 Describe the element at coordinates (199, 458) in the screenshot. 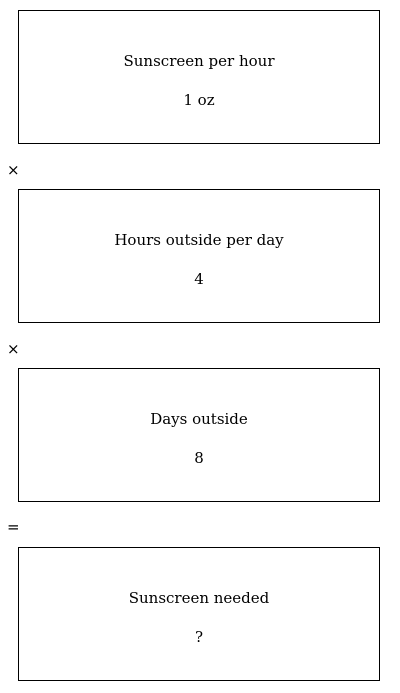

I see `days-outside-value: 8` at that location.